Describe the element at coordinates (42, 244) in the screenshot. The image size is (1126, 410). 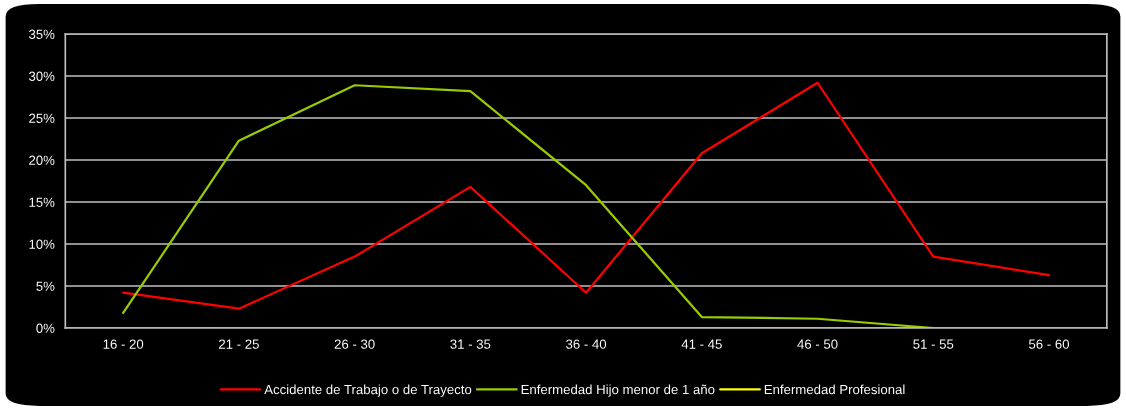
I see `y-tick-label: 10%` at that location.